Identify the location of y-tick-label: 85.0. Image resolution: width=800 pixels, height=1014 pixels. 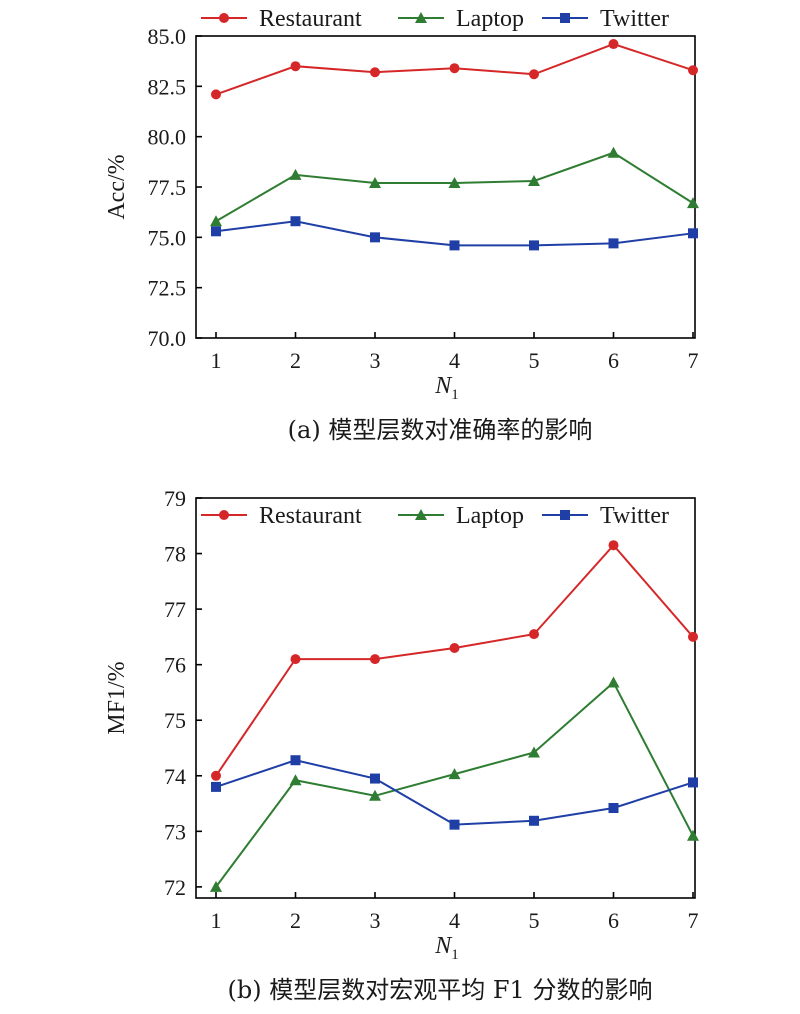
(167, 36).